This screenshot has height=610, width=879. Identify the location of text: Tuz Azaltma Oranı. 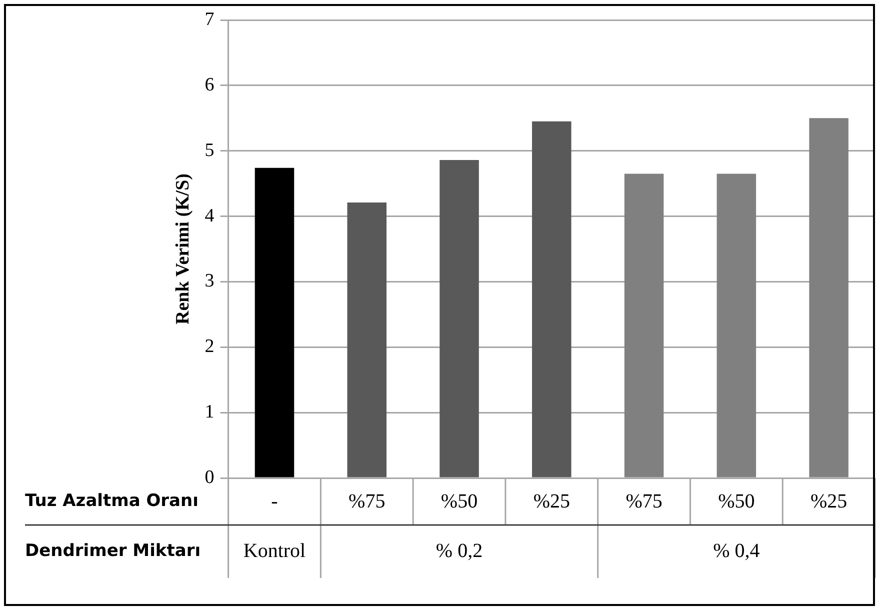
(111, 500).